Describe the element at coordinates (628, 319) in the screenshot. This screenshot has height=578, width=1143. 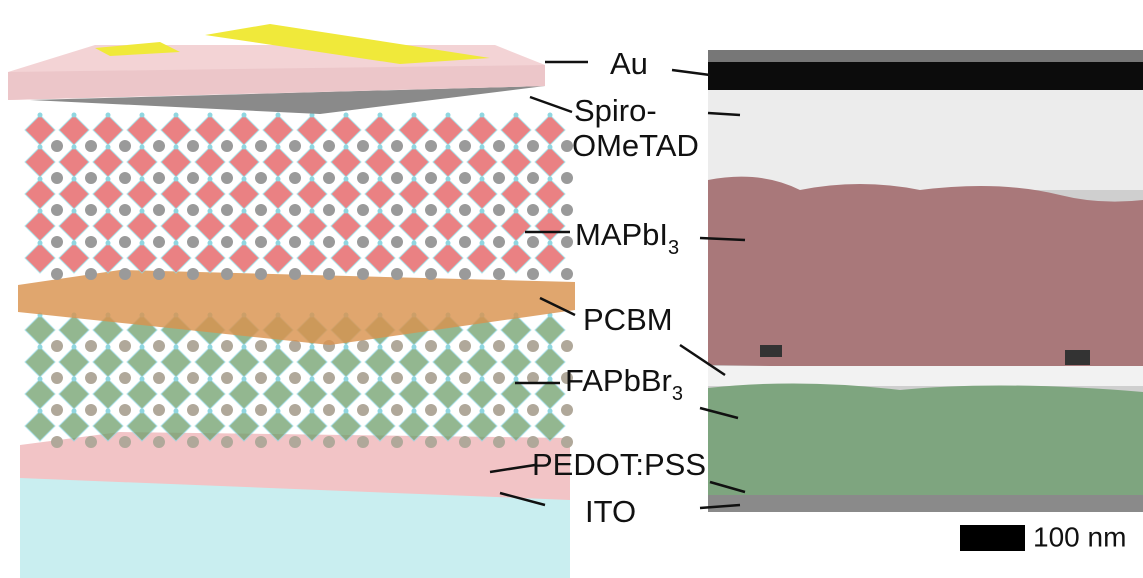
I see `label: PCBM` at that location.